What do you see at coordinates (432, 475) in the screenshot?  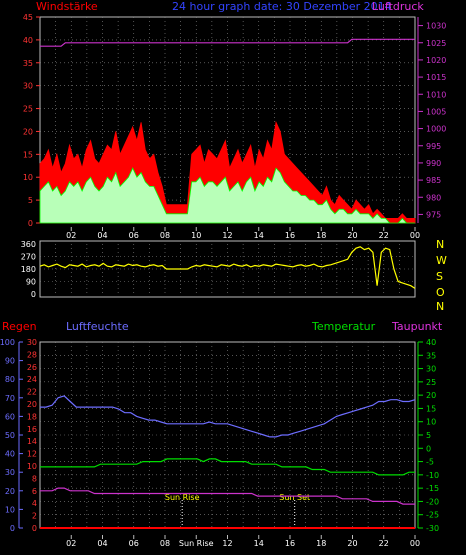 I see `temperature-axis-tick-label: -10` at bounding box center [432, 475].